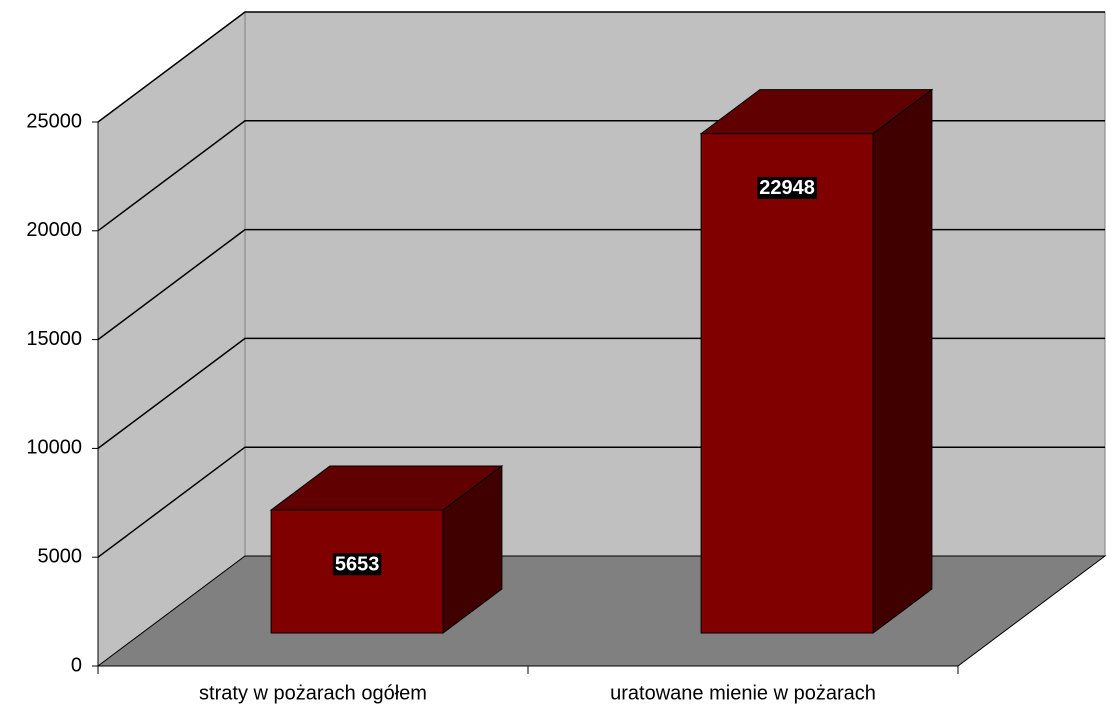 The height and width of the screenshot is (714, 1107). What do you see at coordinates (54, 448) in the screenshot?
I see `y-tick-label: 10000` at bounding box center [54, 448].